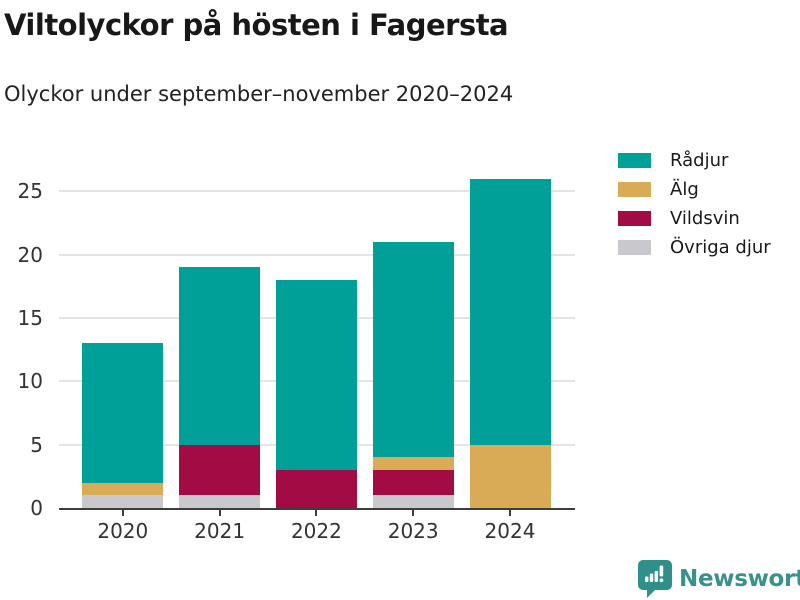  Describe the element at coordinates (655, 579) in the screenshot. I see `newsworthy-icon` at that location.